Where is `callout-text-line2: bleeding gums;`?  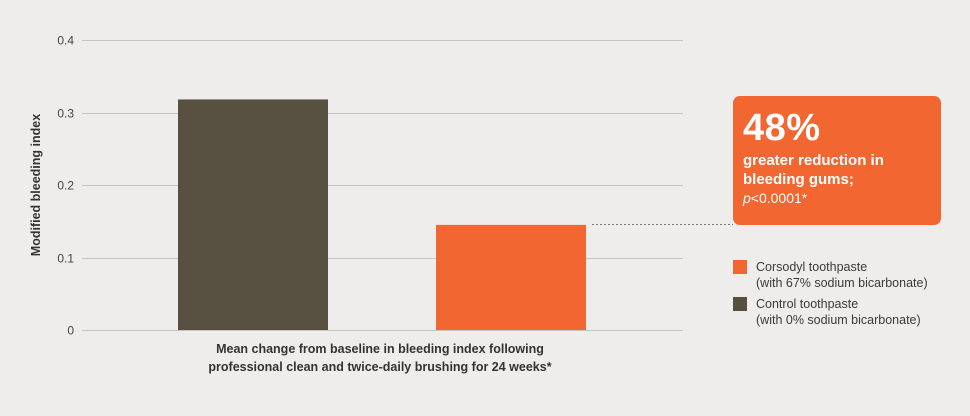
callout-text-line2: bleeding gums; is located at coordinates (798, 179).